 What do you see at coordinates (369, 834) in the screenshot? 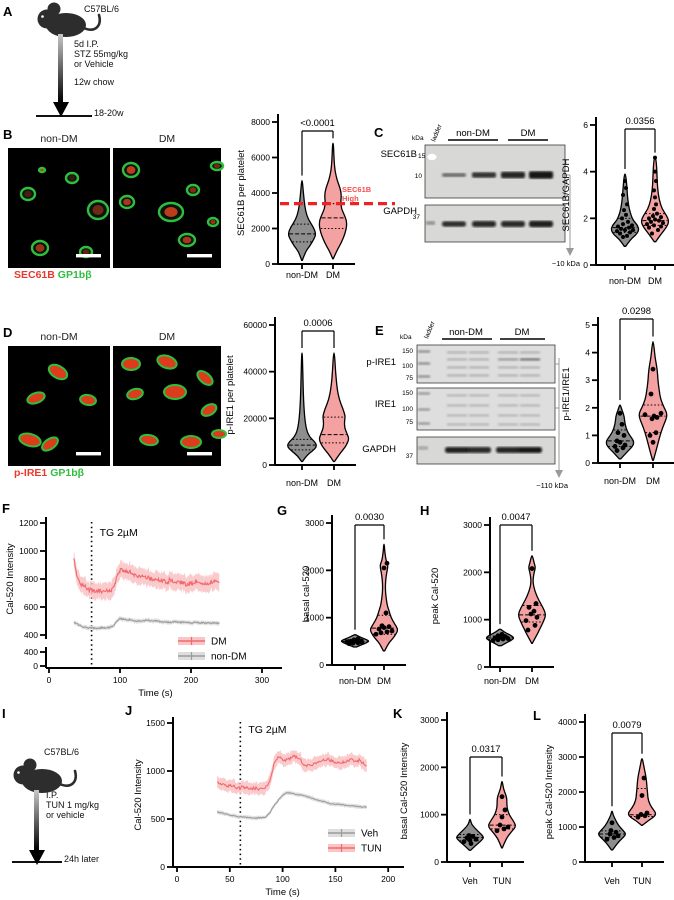
I see `legend-label: Veh` at bounding box center [369, 834].